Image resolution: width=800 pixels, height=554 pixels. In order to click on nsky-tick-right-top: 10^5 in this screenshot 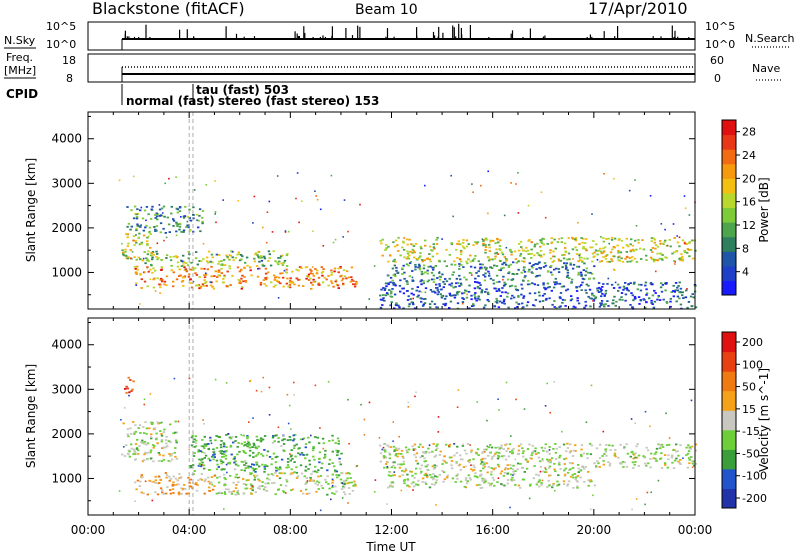, I will do `click(720, 26)`.